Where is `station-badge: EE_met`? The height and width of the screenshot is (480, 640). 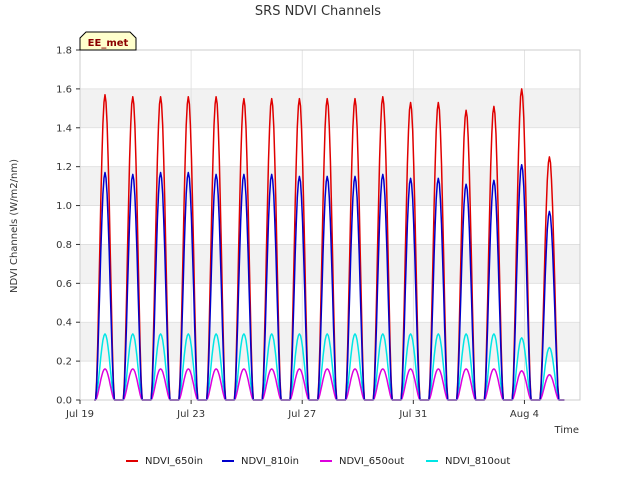
station-badge: EE_met is located at coordinates (108, 41).